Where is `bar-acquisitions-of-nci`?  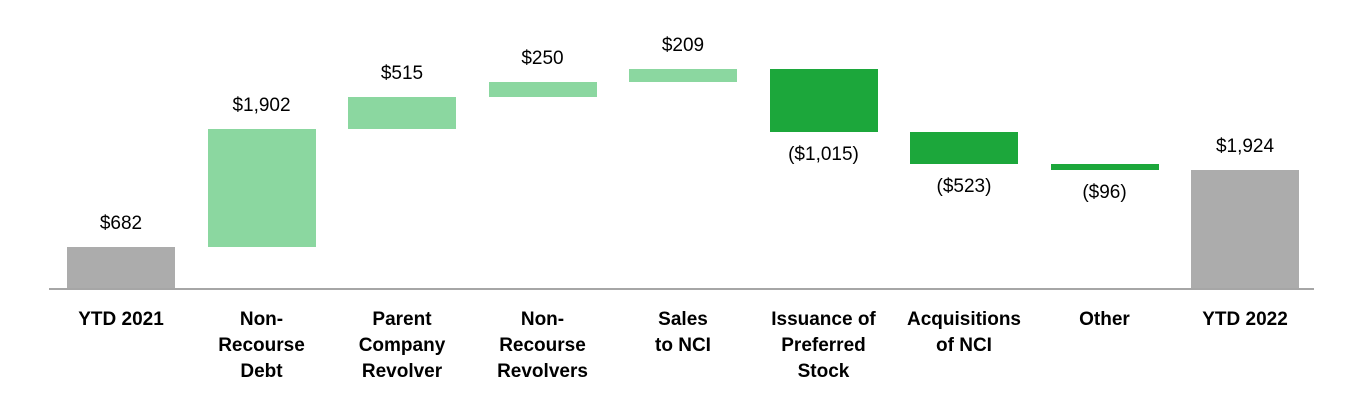 bar-acquisitions-of-nci is located at coordinates (964, 148).